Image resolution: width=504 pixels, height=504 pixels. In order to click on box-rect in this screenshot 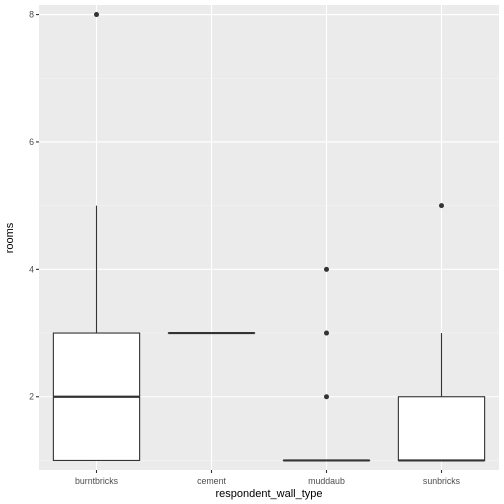, I will do `click(441, 428)`.